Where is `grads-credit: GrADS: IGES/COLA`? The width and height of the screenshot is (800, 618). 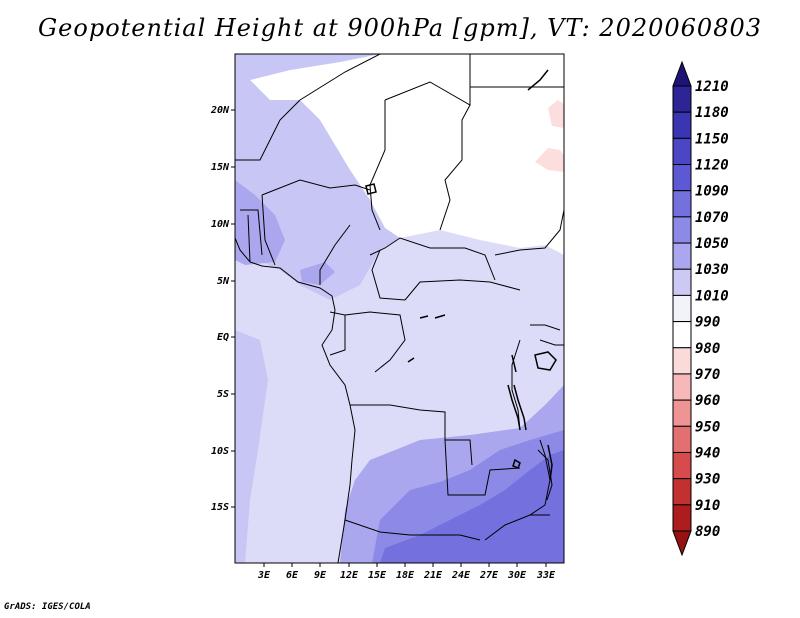
grads-credit: GrADS: IGES/COLA is located at coordinates (47, 607).